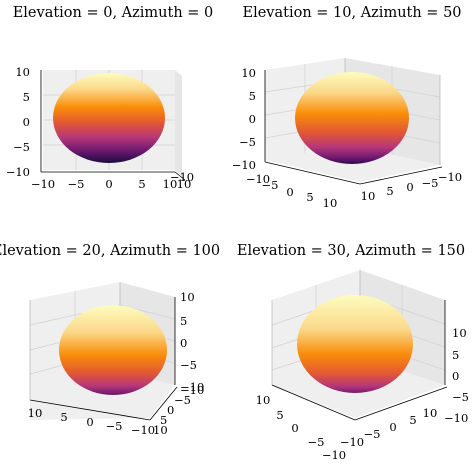 This screenshot has width=474, height=474. I want to click on subplot-1-z-ticks: 10 5 0 −5 −10, so click(18, 122).